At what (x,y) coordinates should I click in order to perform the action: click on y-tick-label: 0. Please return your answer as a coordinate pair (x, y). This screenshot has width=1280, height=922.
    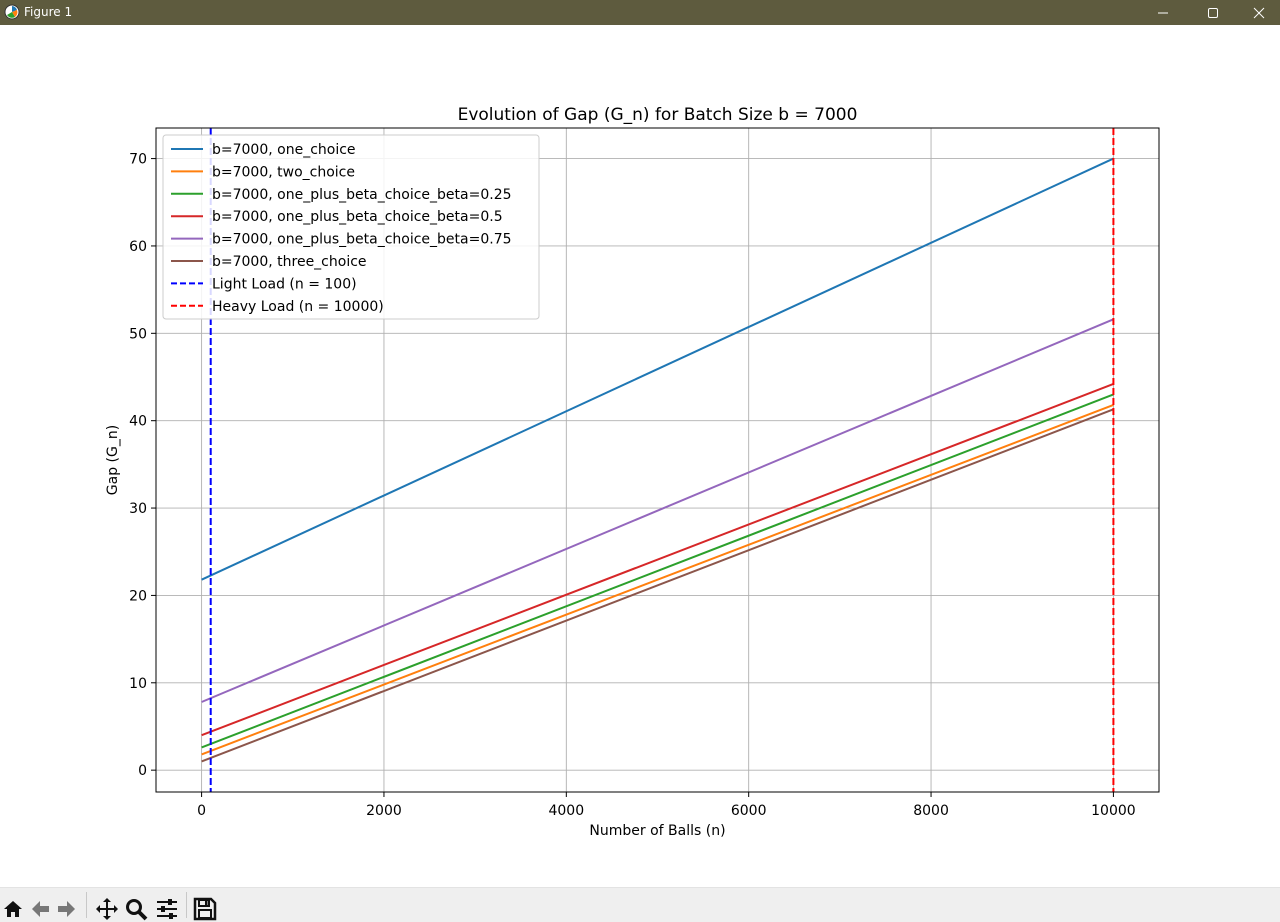
    Looking at the image, I should click on (142, 771).